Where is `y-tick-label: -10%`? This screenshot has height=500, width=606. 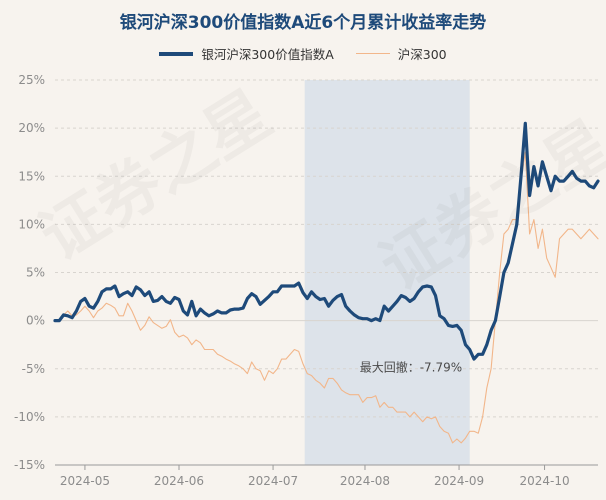
y-tick-label: -10% is located at coordinates (29, 417).